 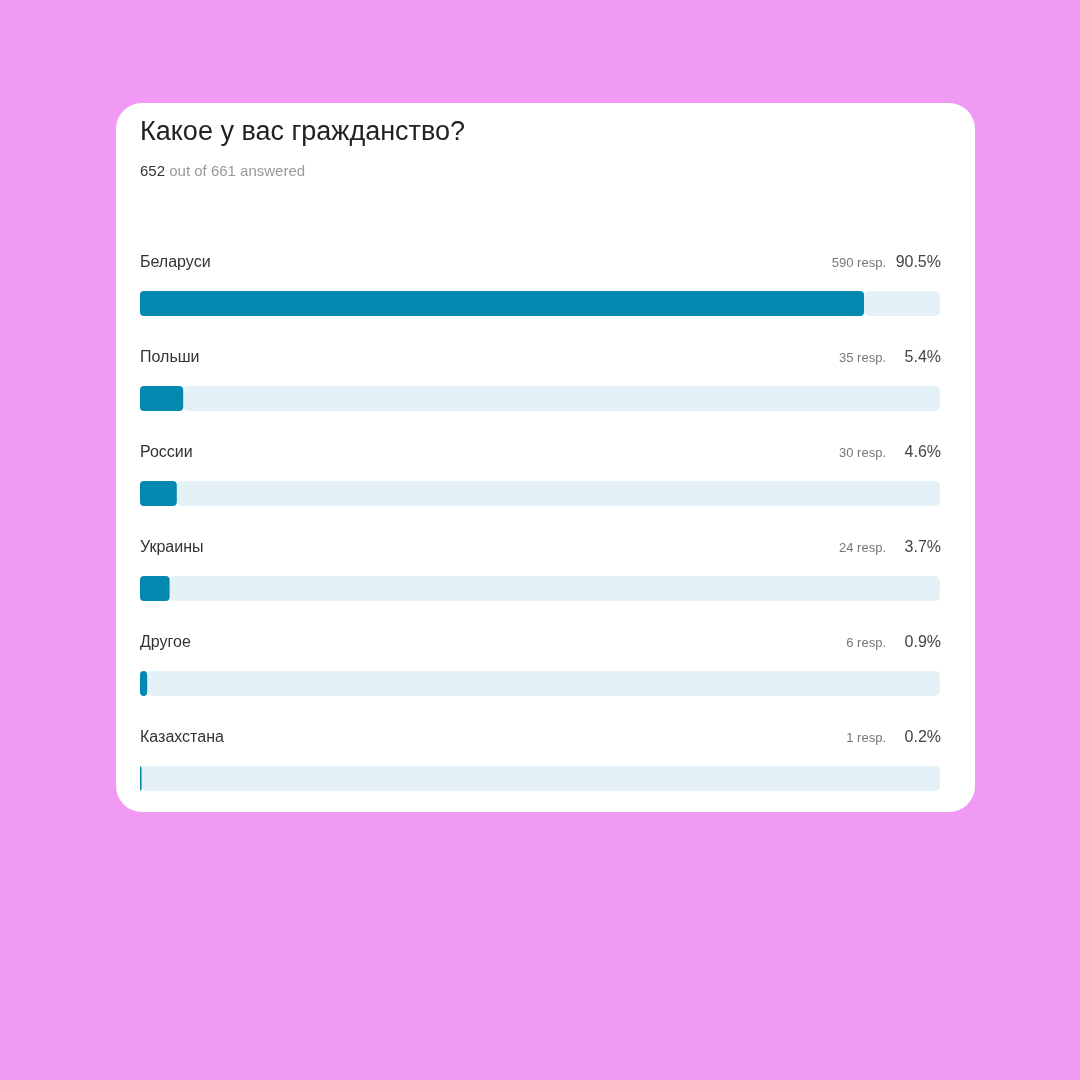 I want to click on data-label: 0.2%, so click(x=922, y=737).